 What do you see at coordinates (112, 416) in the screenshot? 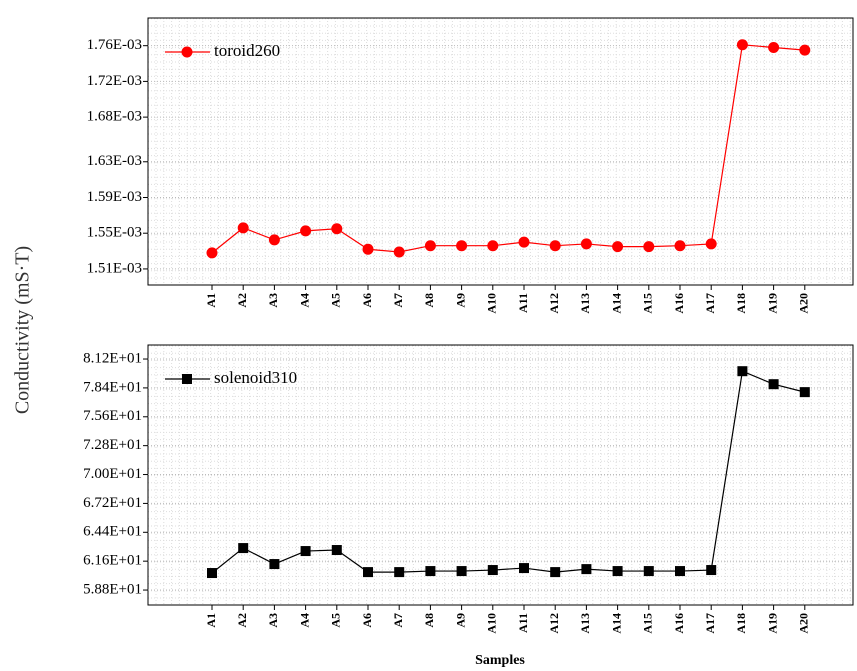
I see `y-tick-label: 7.56E+01` at bounding box center [112, 416].